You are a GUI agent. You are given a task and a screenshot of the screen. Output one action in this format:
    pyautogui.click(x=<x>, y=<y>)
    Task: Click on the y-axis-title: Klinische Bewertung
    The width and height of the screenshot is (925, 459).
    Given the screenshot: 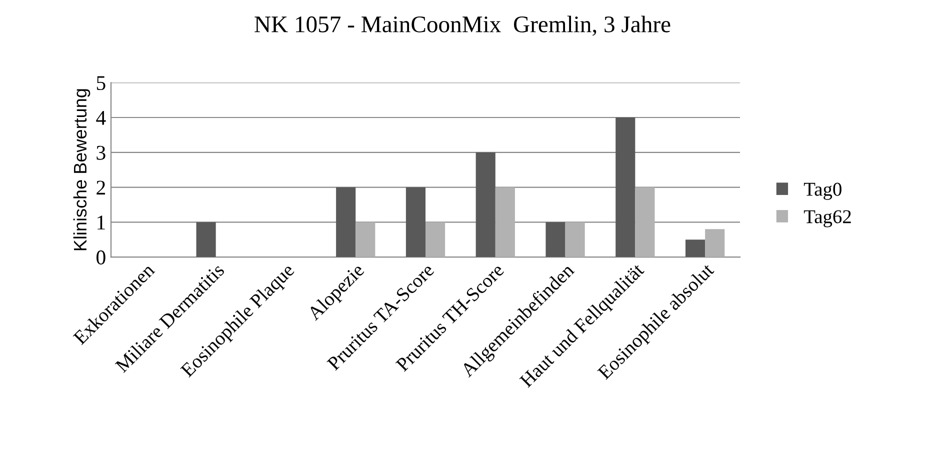 What is the action you would take?
    pyautogui.click(x=81, y=169)
    